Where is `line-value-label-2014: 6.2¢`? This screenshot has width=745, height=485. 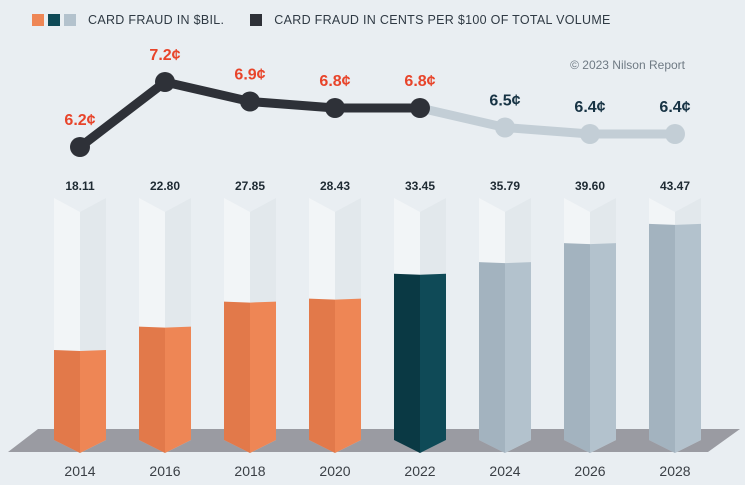 line-value-label-2014: 6.2¢ is located at coordinates (79, 120).